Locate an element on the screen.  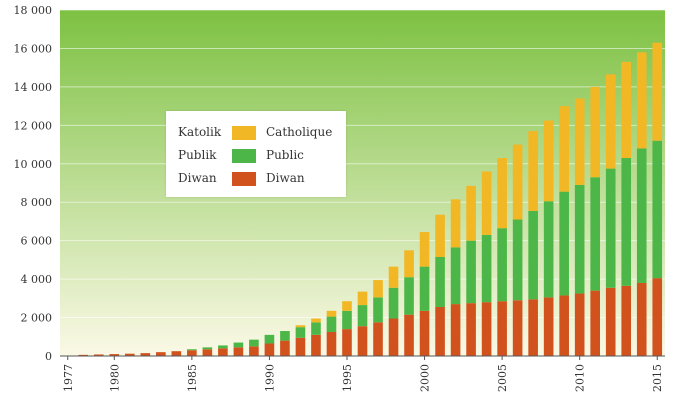
bar-diwan-2011 is located at coordinates (595, 323).